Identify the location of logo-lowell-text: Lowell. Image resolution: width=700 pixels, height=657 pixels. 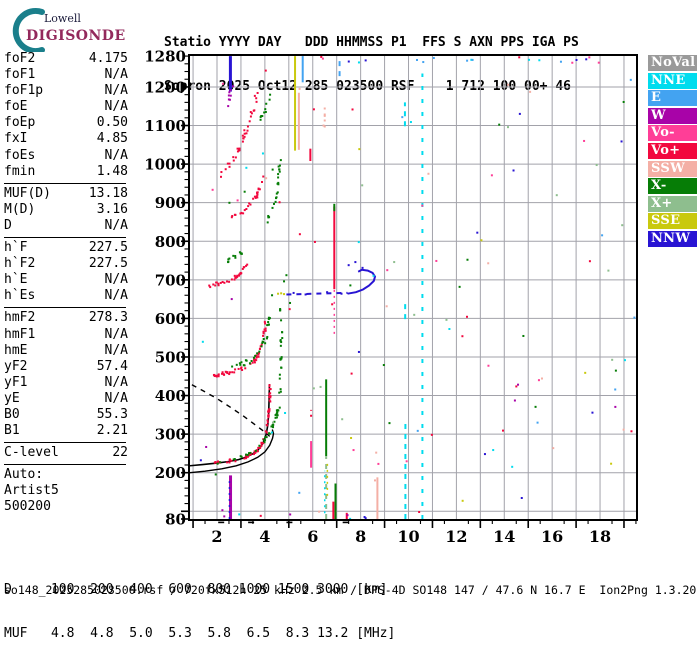
(62, 18).